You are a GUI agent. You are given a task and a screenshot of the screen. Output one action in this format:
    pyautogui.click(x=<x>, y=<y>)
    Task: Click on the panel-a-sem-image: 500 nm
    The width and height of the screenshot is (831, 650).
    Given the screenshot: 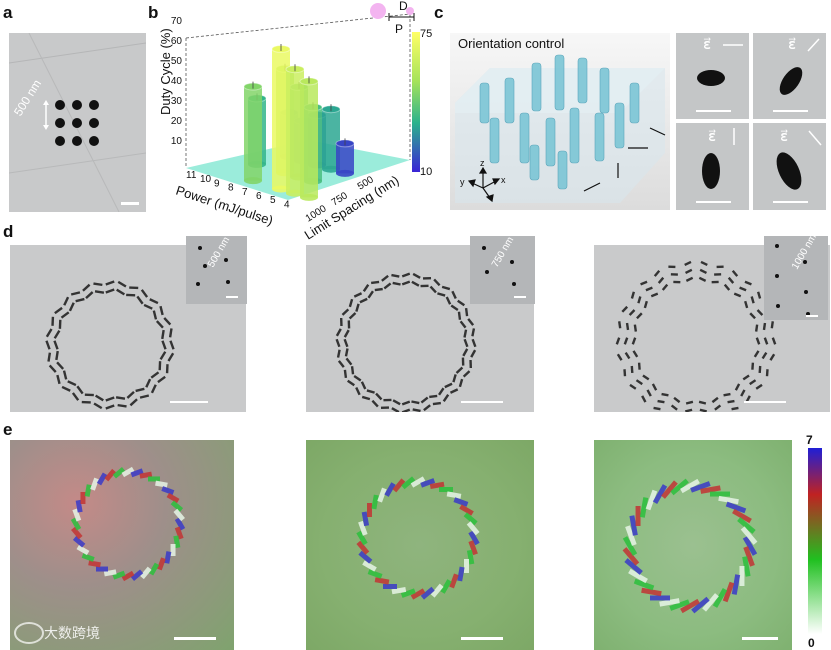 What is the action you would take?
    pyautogui.click(x=77, y=122)
    